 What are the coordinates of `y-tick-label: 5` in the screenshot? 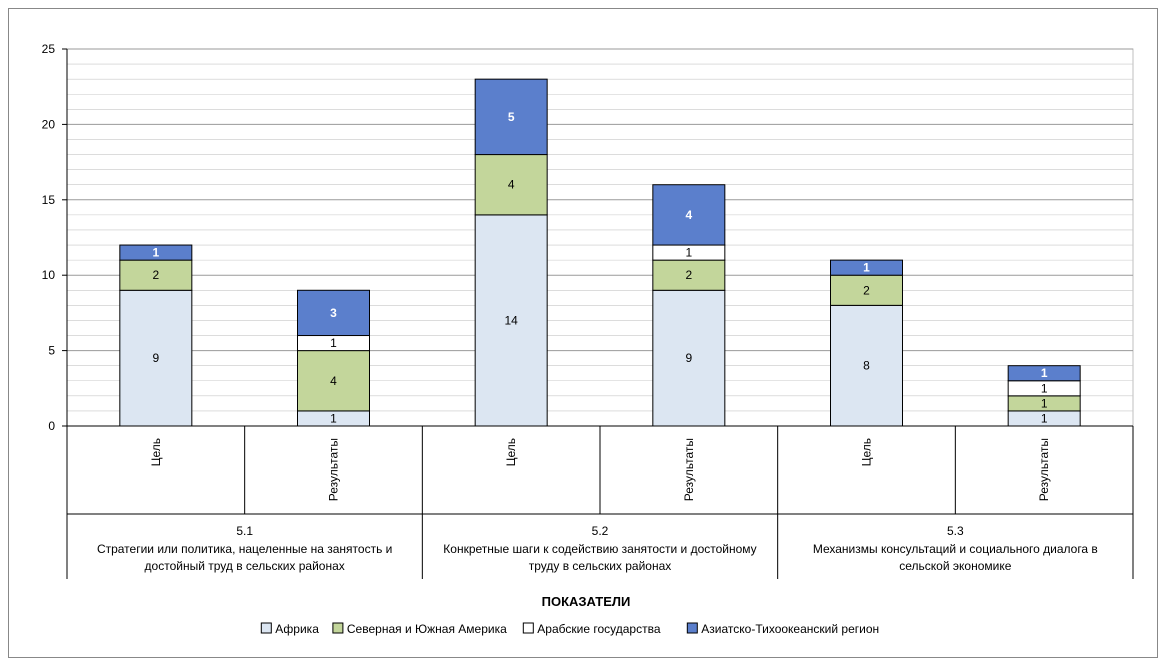 It's located at (51, 351).